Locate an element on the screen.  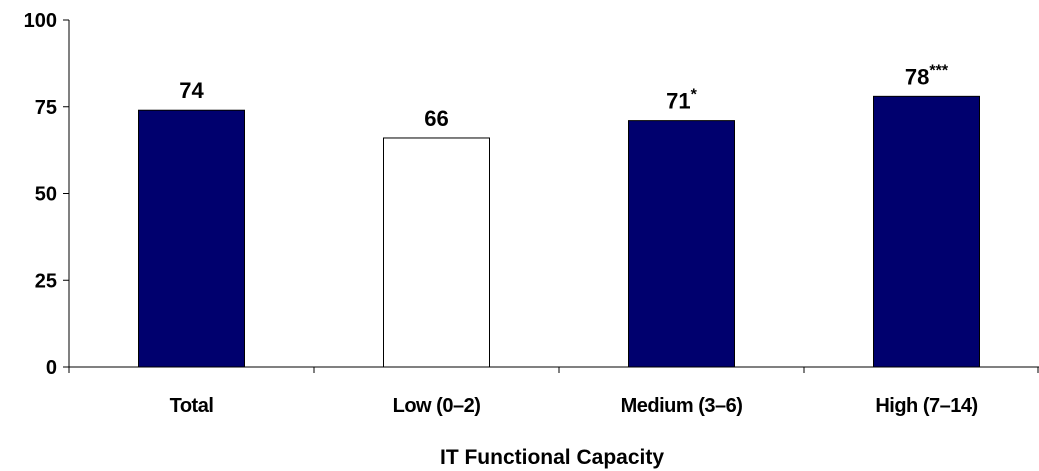
significance-mark: *** is located at coordinates (938, 70).